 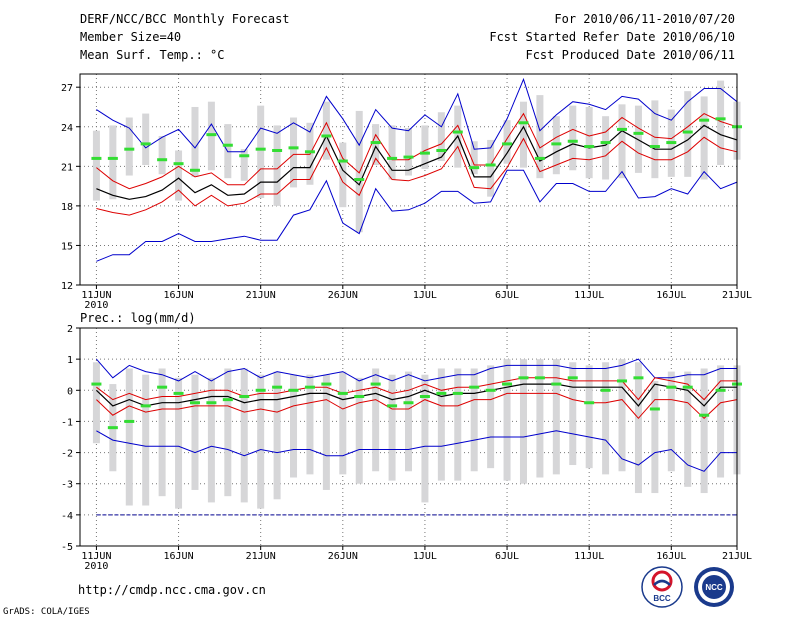 I want to click on ensemble-mean-line, so click(x=416, y=395).